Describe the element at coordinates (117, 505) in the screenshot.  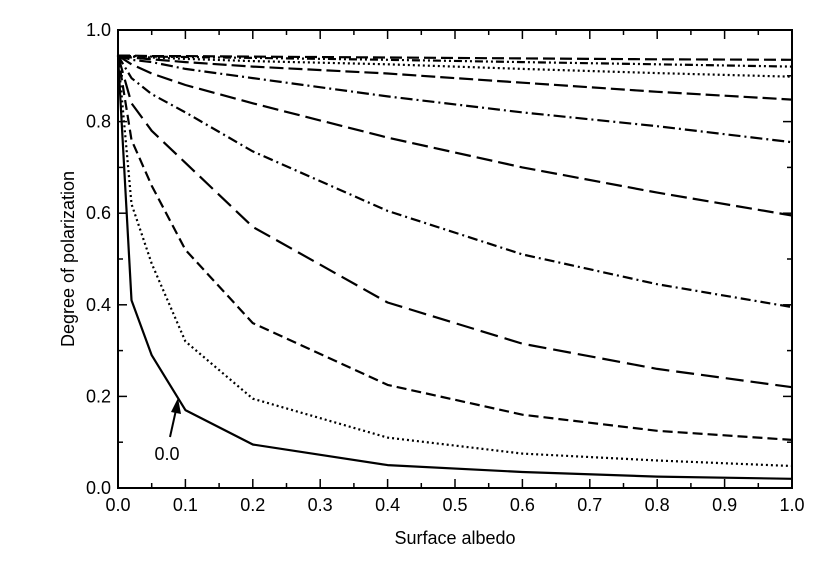
I see `x-tick-label: 0.0` at that location.